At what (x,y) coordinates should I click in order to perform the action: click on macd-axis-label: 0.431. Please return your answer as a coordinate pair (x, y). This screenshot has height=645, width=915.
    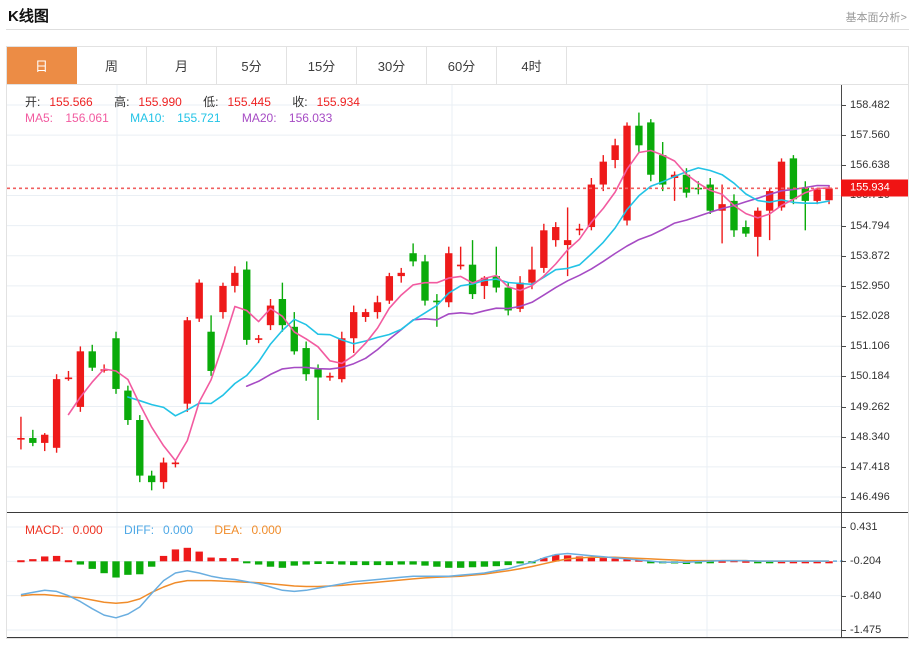
    Looking at the image, I should click on (864, 527).